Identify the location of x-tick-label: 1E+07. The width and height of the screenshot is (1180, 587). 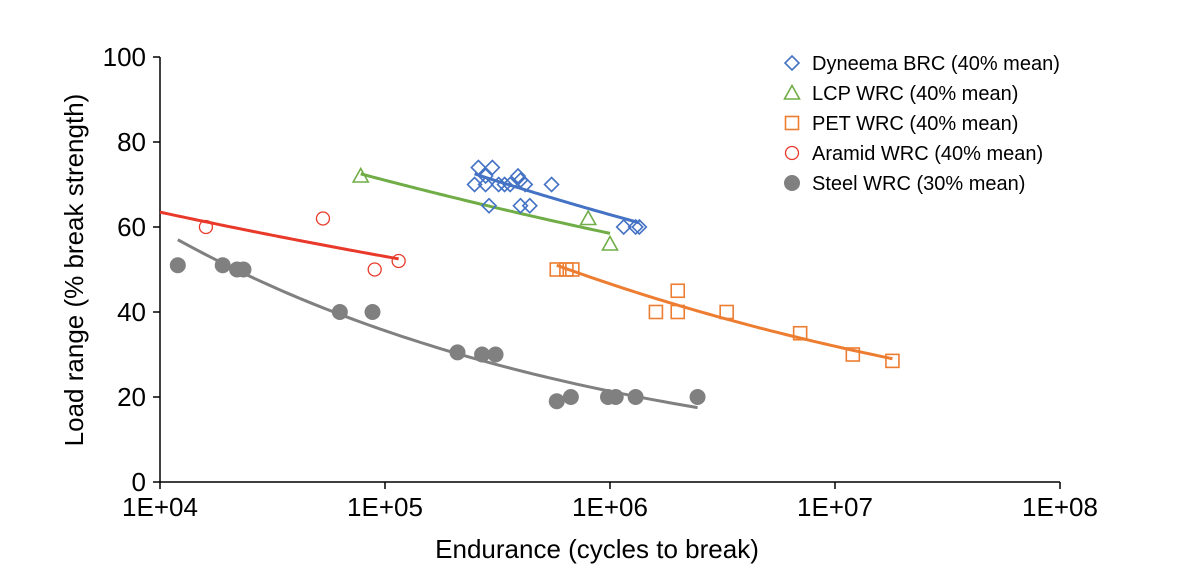
(835, 507).